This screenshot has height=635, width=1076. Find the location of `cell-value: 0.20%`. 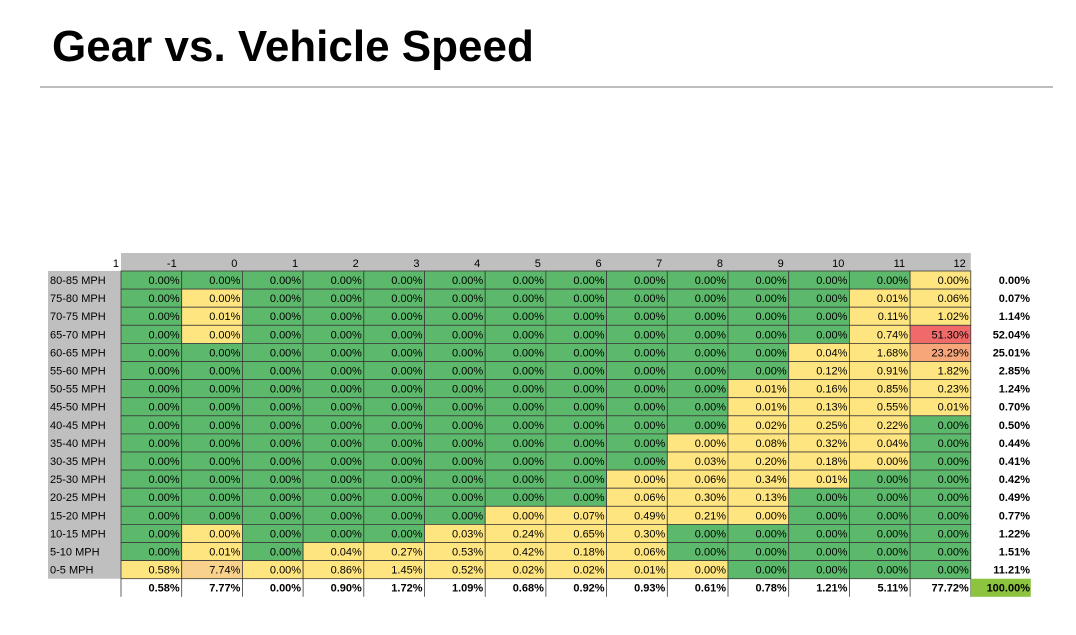

cell-value: 0.20% is located at coordinates (770, 462).